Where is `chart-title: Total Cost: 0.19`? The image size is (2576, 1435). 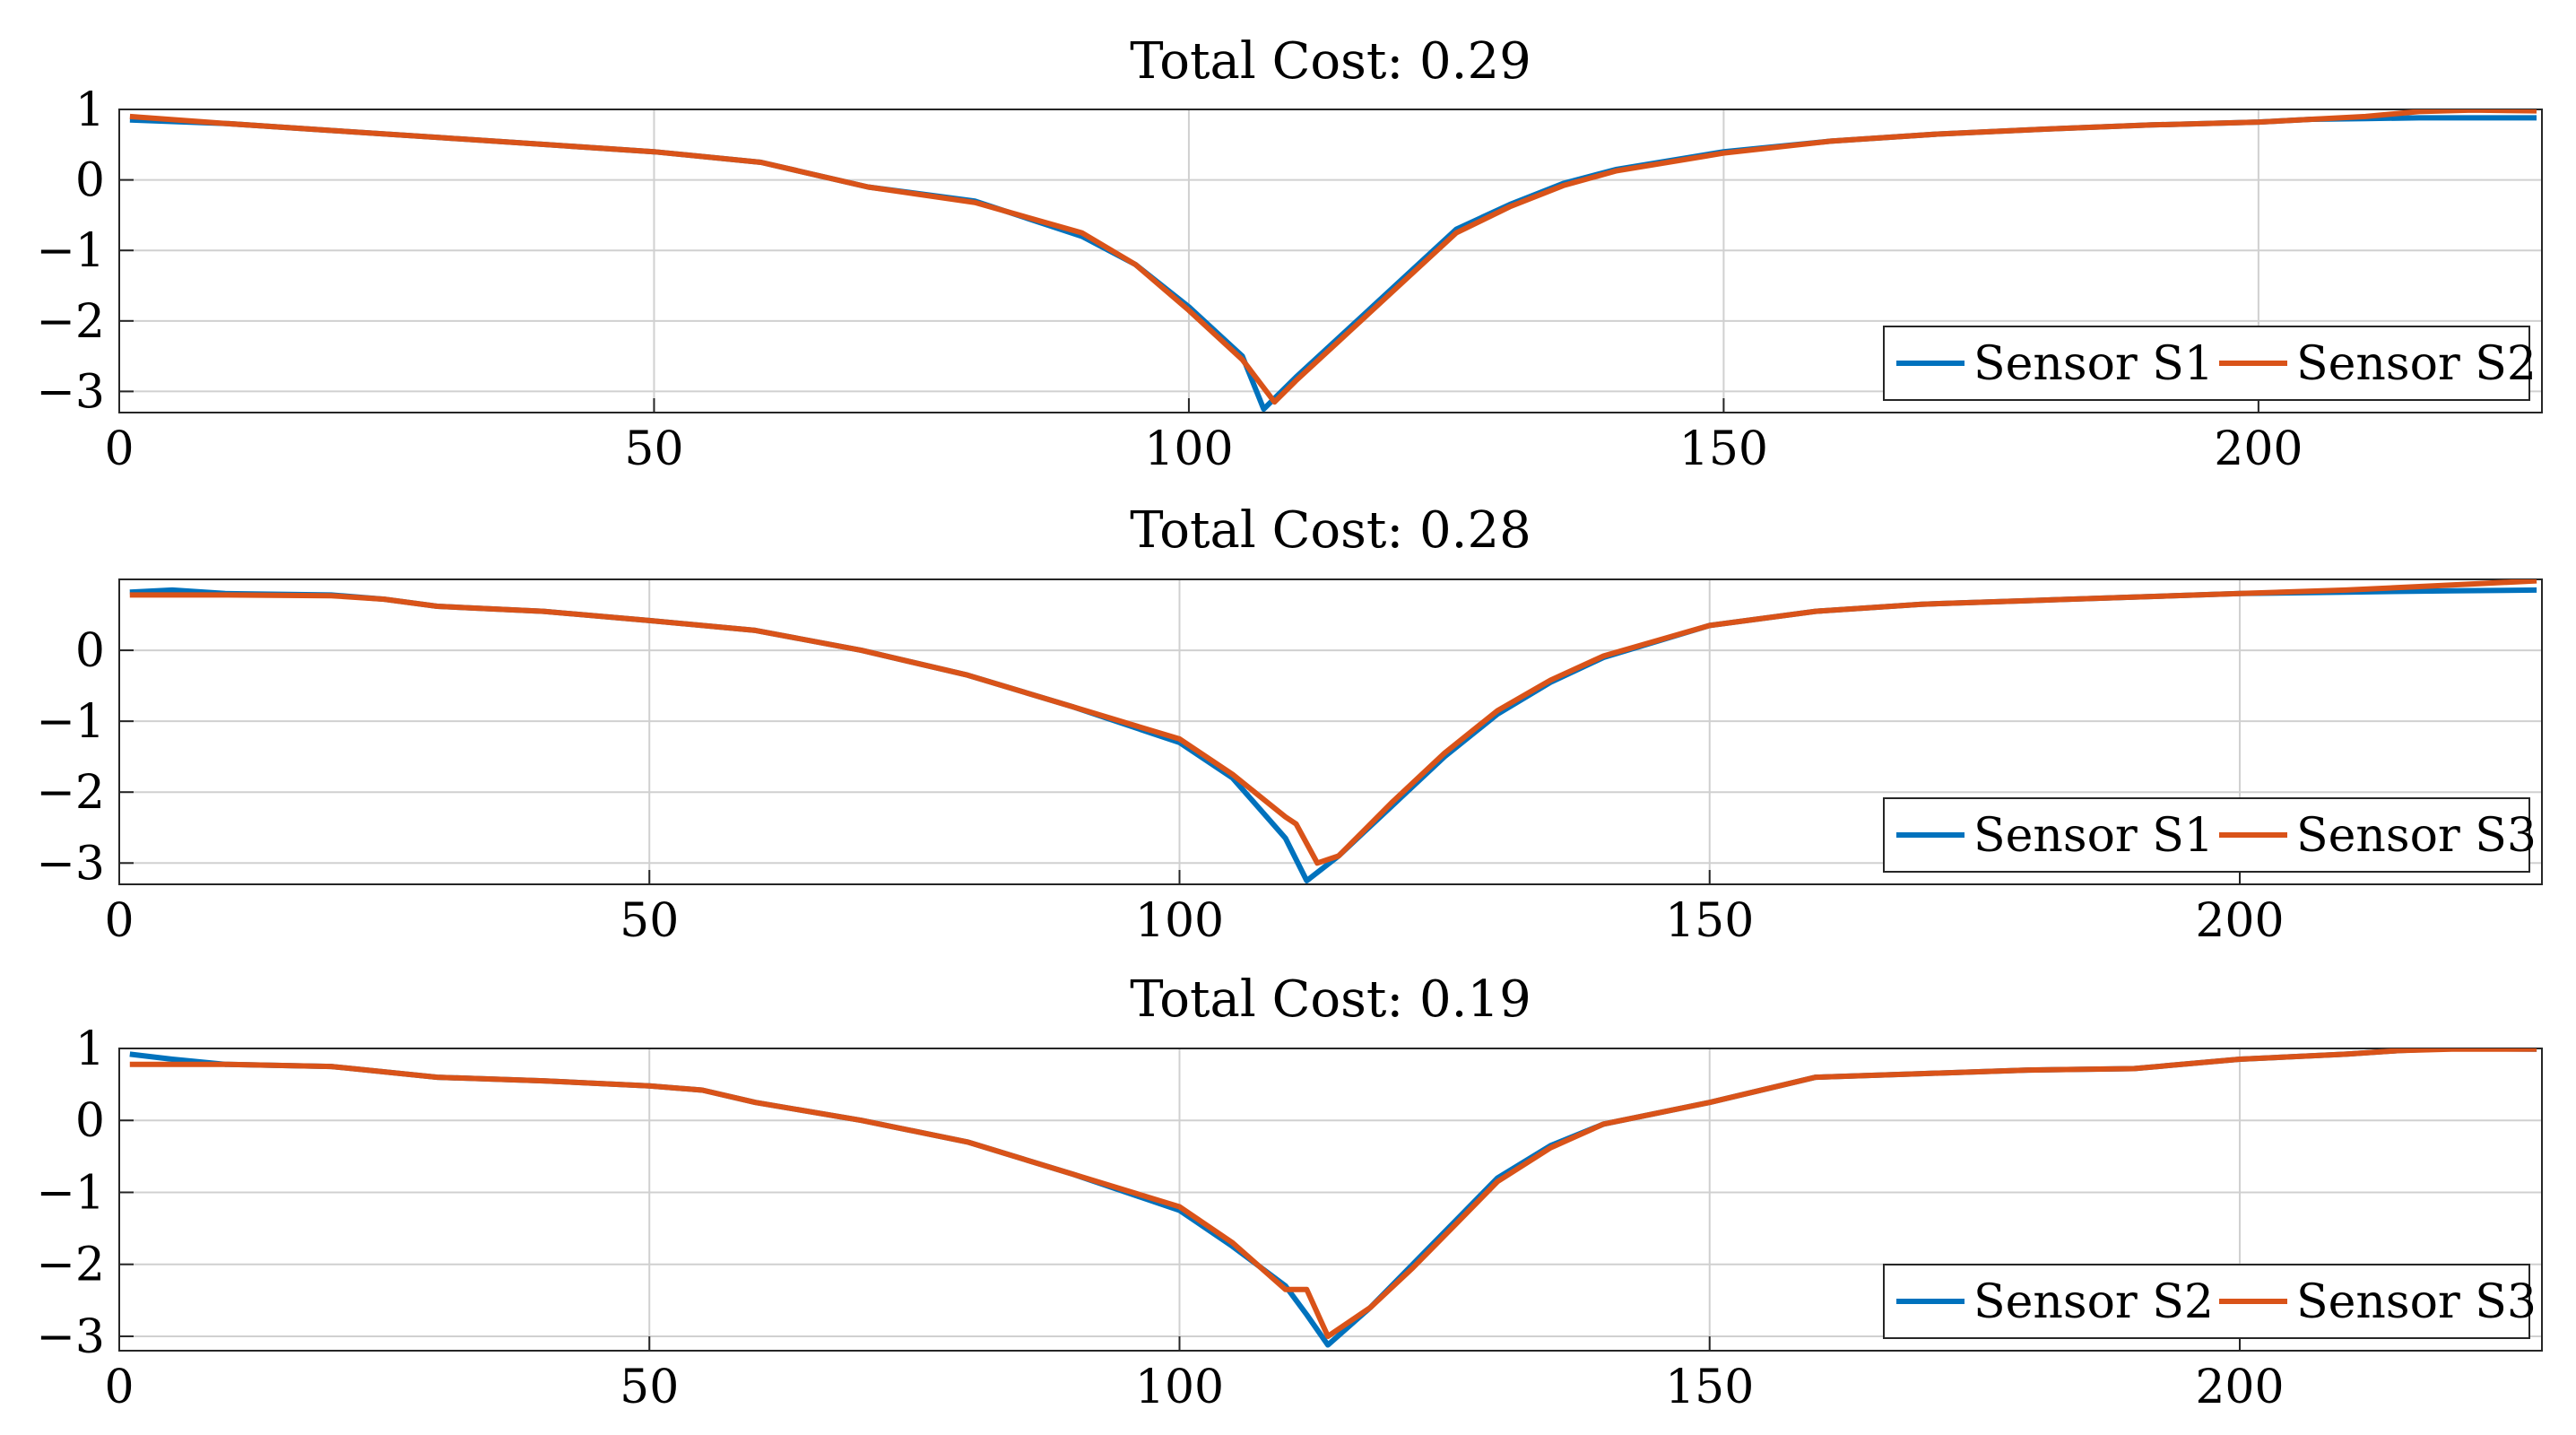
chart-title: Total Cost: 0.19 is located at coordinates (1330, 999).